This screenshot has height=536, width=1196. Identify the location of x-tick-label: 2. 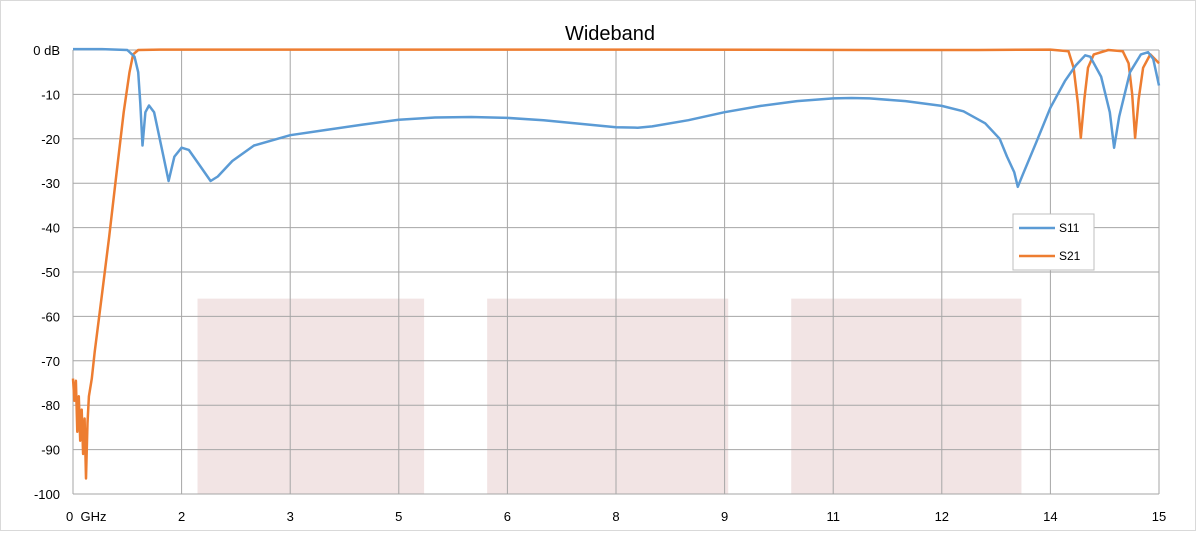
(181, 516).